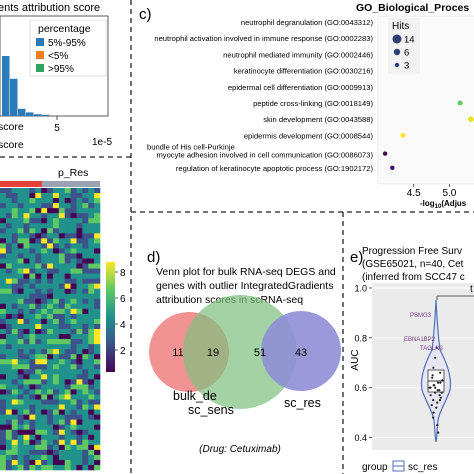 The width and height of the screenshot is (474, 474). What do you see at coordinates (413, 264) in the screenshot?
I see `panel-e-title-2: (GSE65021, n=40, Cet` at bounding box center [413, 264].